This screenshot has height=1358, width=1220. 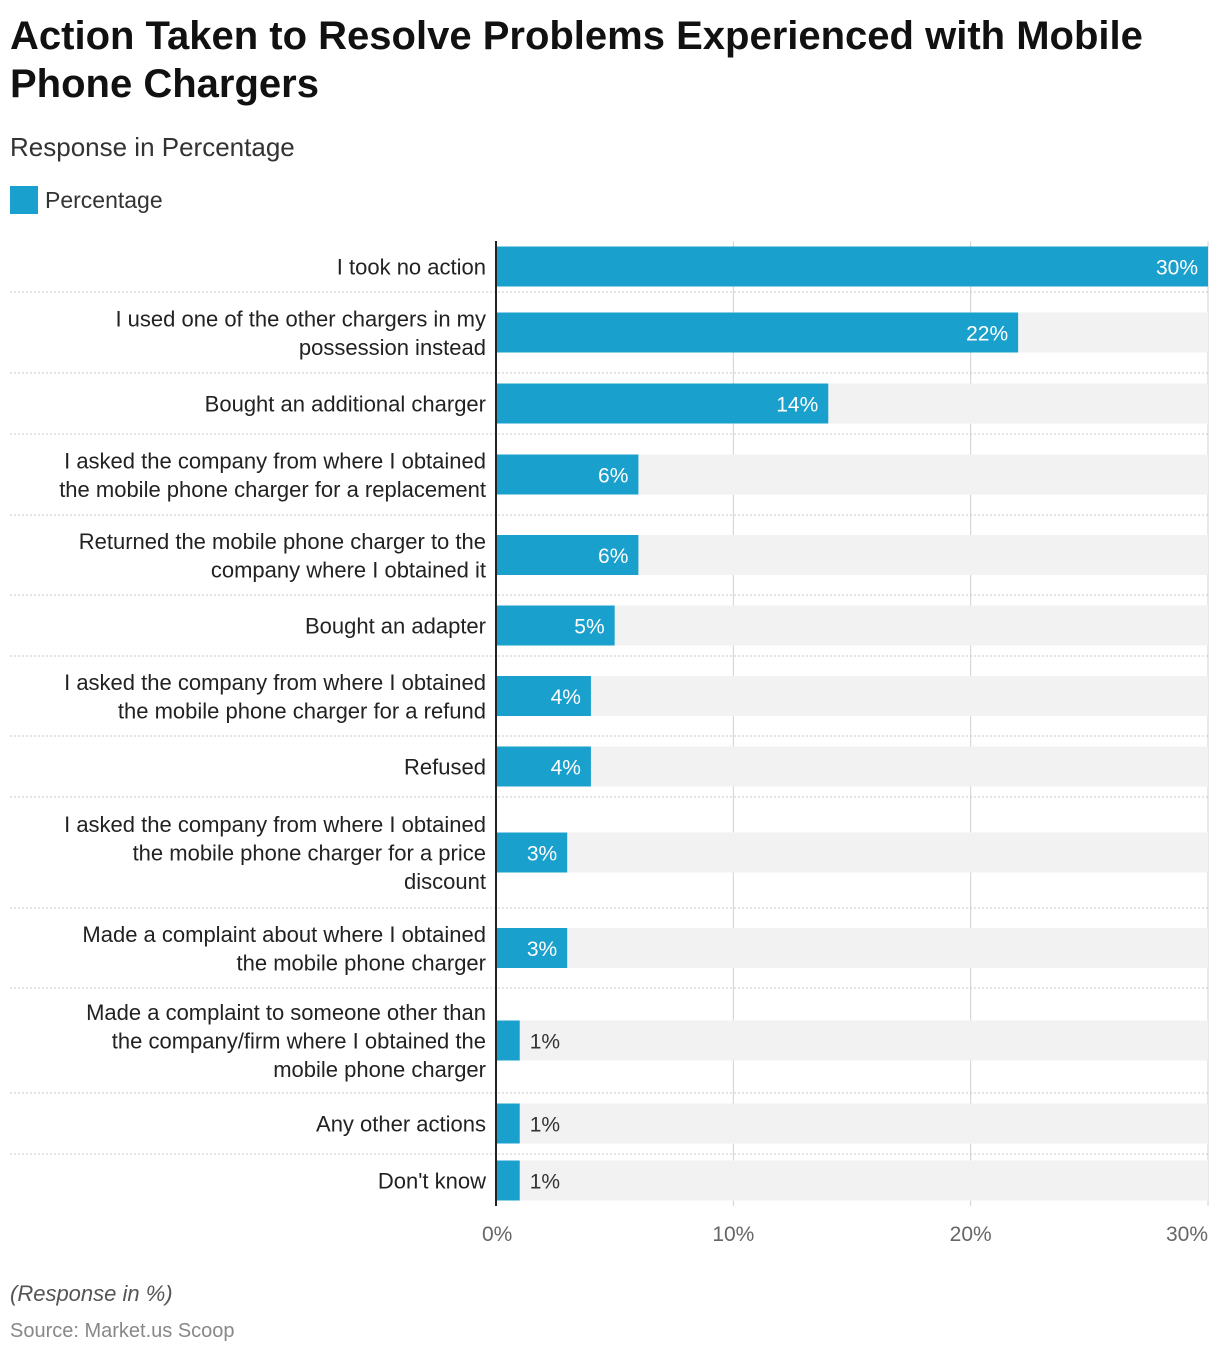 I want to click on legend-label: Percentage, so click(x=104, y=199).